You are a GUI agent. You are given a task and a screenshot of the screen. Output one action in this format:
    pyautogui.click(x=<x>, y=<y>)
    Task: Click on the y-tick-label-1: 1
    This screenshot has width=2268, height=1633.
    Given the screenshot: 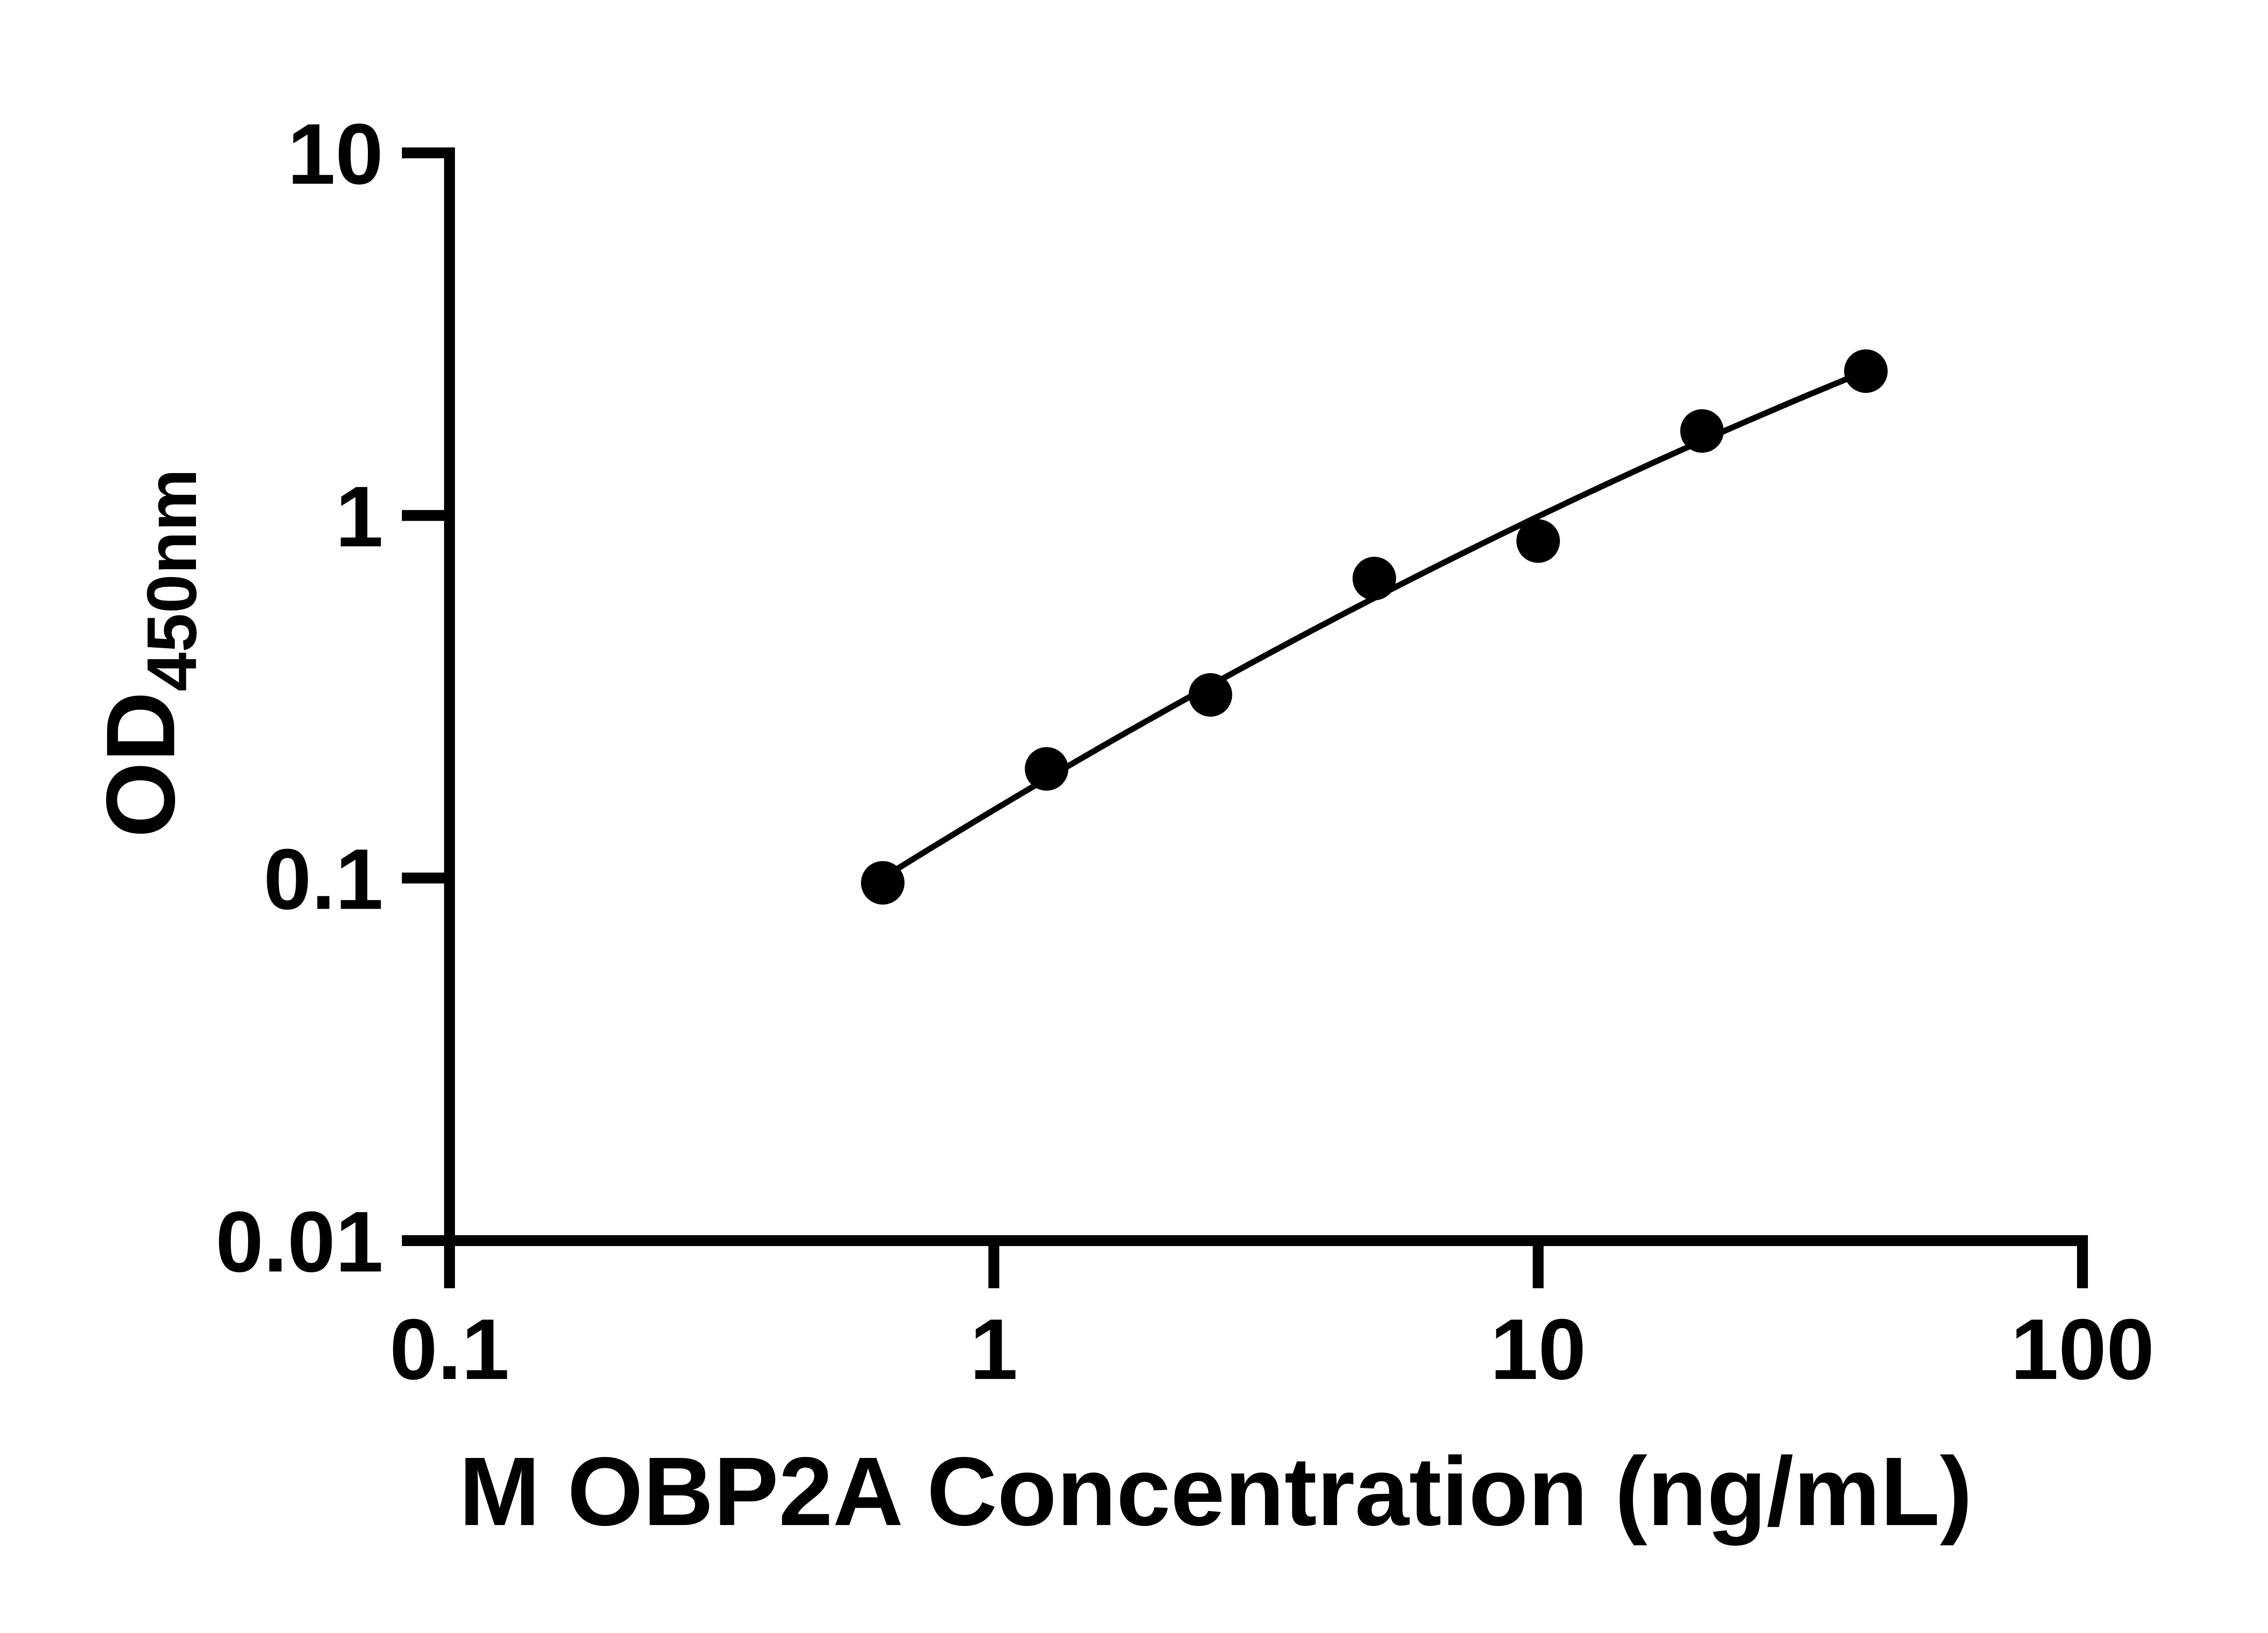 What is the action you would take?
    pyautogui.click(x=359, y=517)
    